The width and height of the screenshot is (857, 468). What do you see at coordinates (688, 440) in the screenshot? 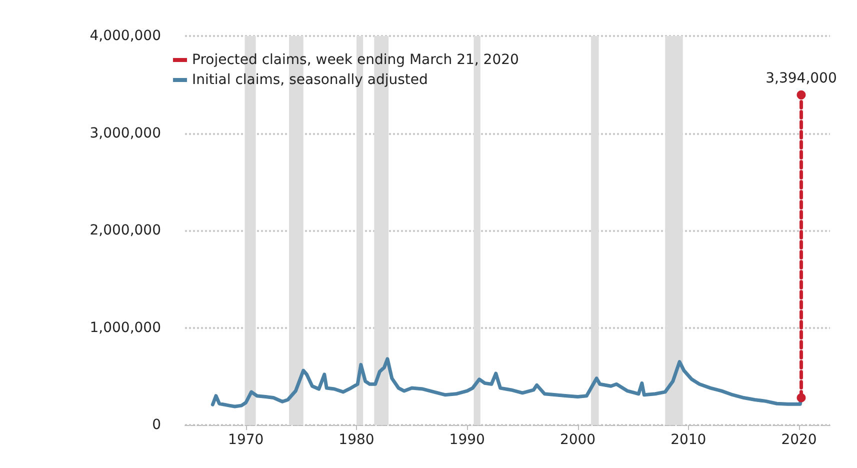
I see `x-tick-label: 2010` at bounding box center [688, 440].